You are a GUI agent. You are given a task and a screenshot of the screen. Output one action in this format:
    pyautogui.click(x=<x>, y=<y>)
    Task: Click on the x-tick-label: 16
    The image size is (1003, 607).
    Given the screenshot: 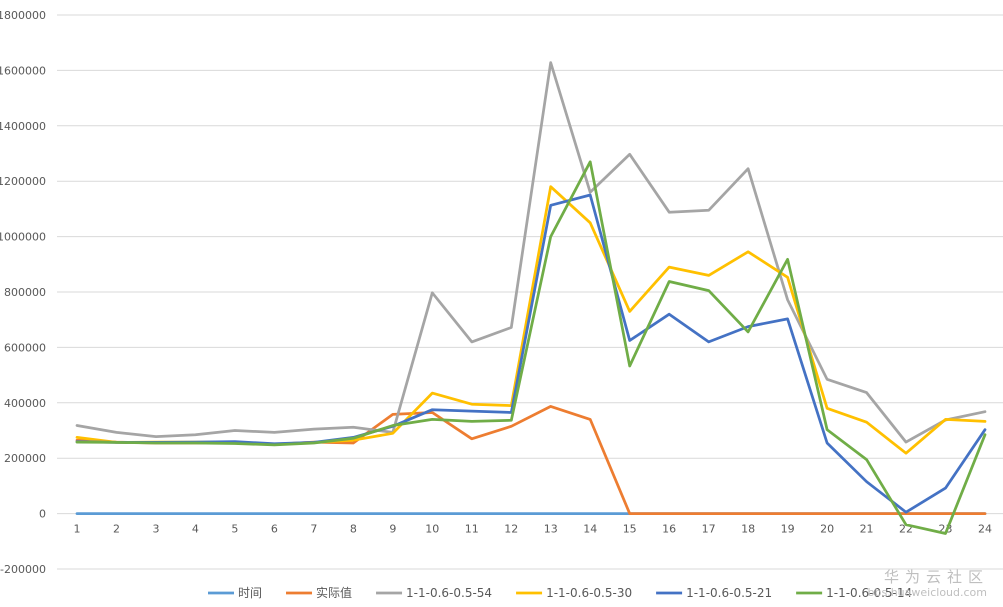 What is the action you would take?
    pyautogui.click(x=669, y=529)
    